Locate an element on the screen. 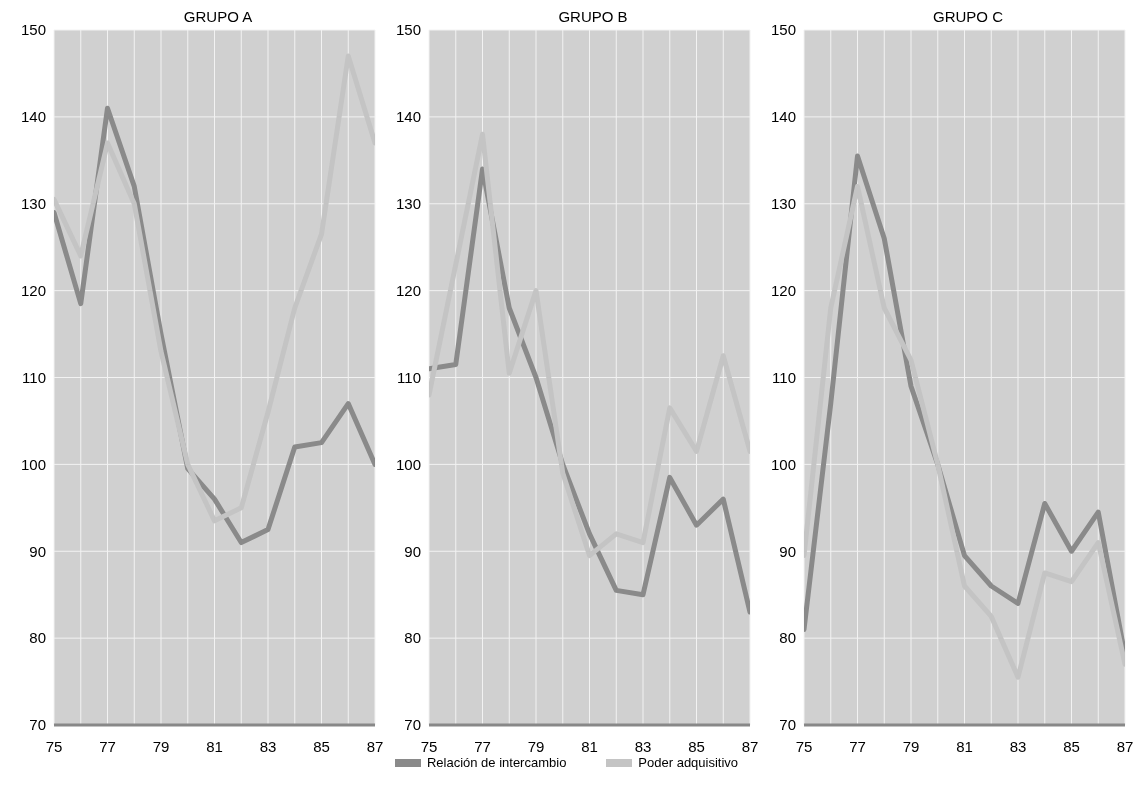  chart-title: GRUPO A is located at coordinates (218, 16).